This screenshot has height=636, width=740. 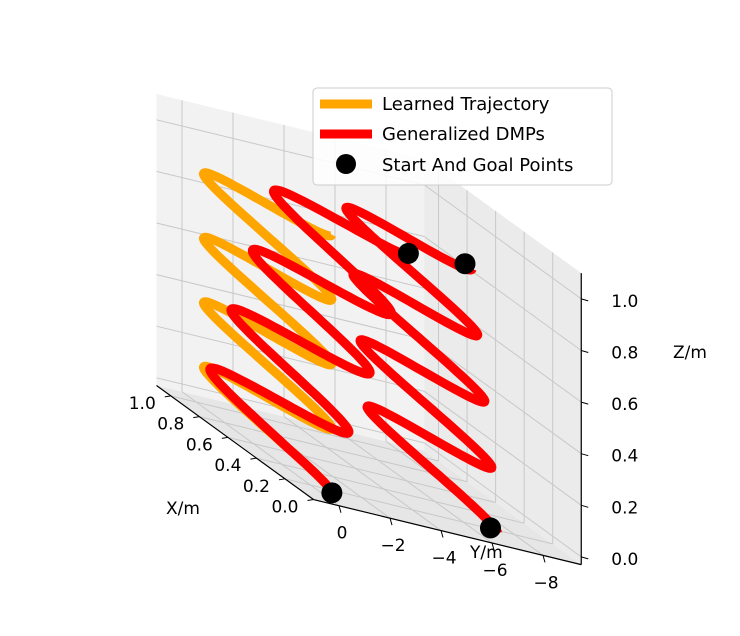 What do you see at coordinates (624, 405) in the screenshot?
I see `z-tick-label: 0.6` at bounding box center [624, 405].